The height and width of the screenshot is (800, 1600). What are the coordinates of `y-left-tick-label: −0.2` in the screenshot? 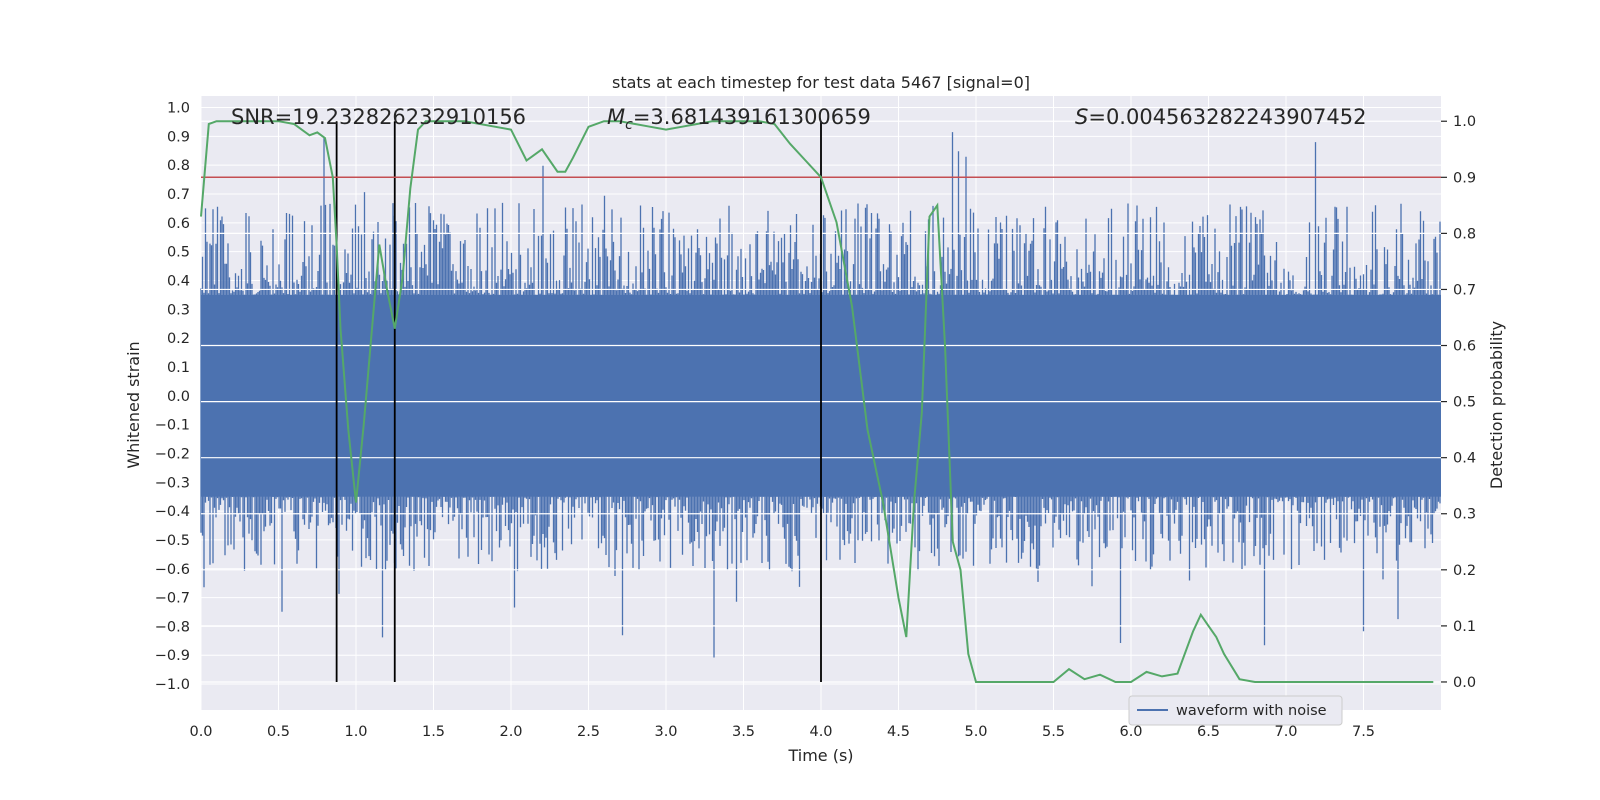 It's located at (172, 454).